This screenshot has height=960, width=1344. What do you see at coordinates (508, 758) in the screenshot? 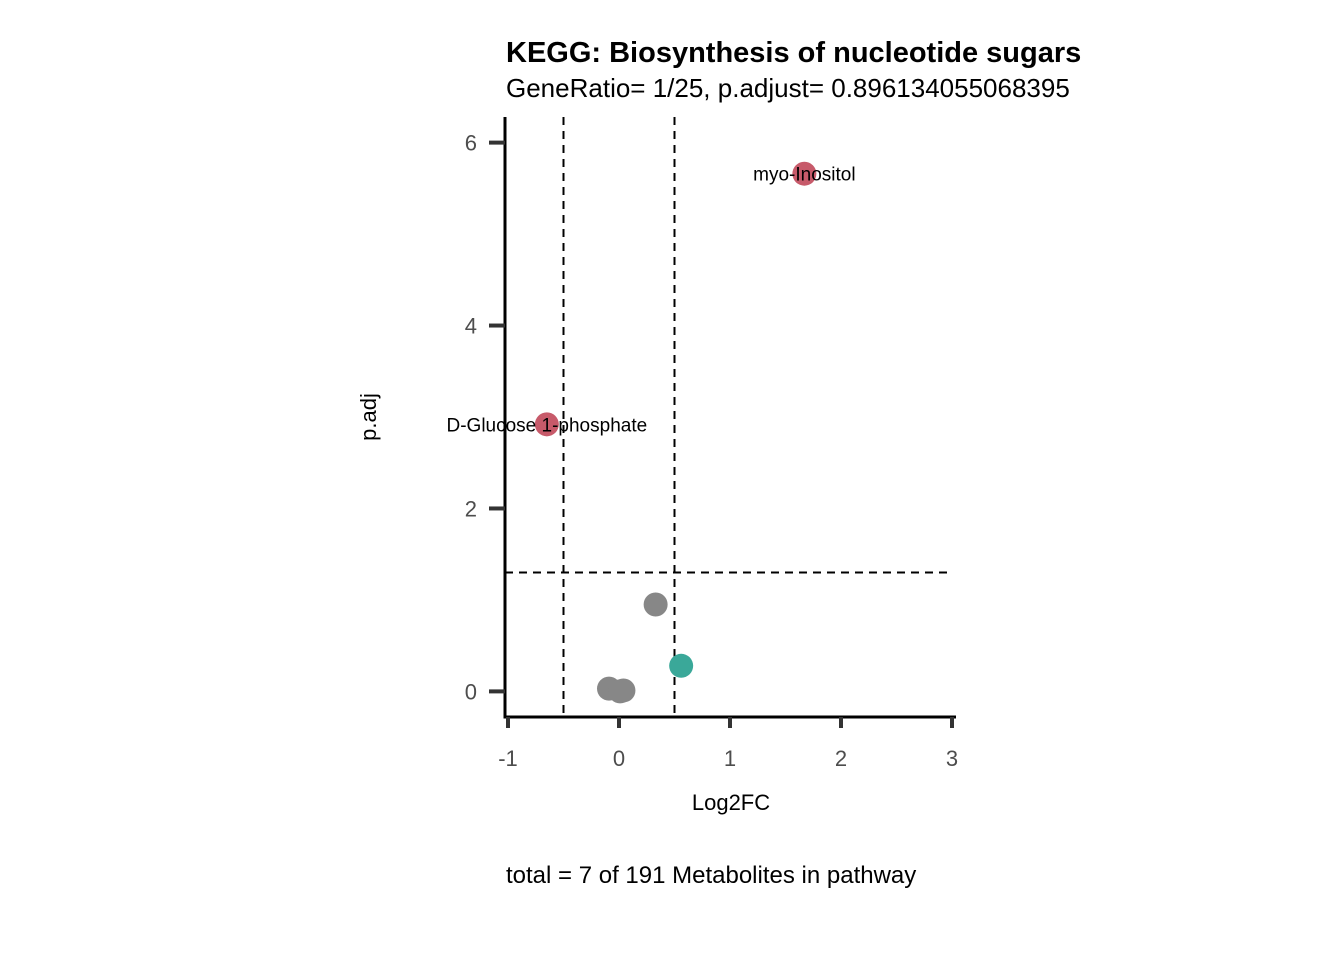
I see `x-tick-label: -1` at bounding box center [508, 758].